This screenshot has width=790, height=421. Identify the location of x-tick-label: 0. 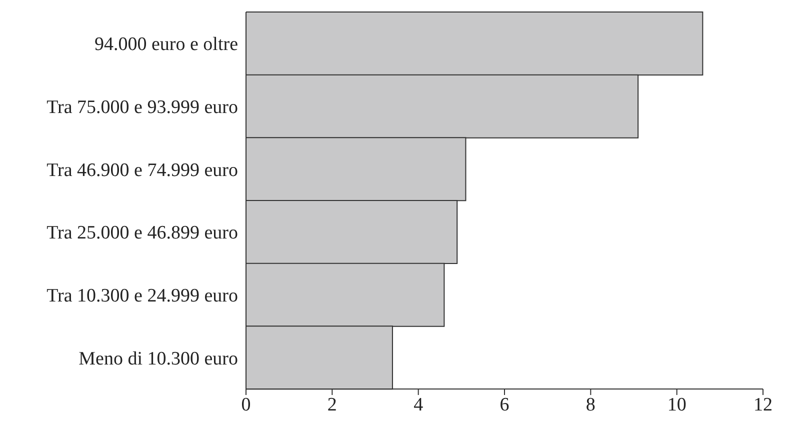
(246, 405).